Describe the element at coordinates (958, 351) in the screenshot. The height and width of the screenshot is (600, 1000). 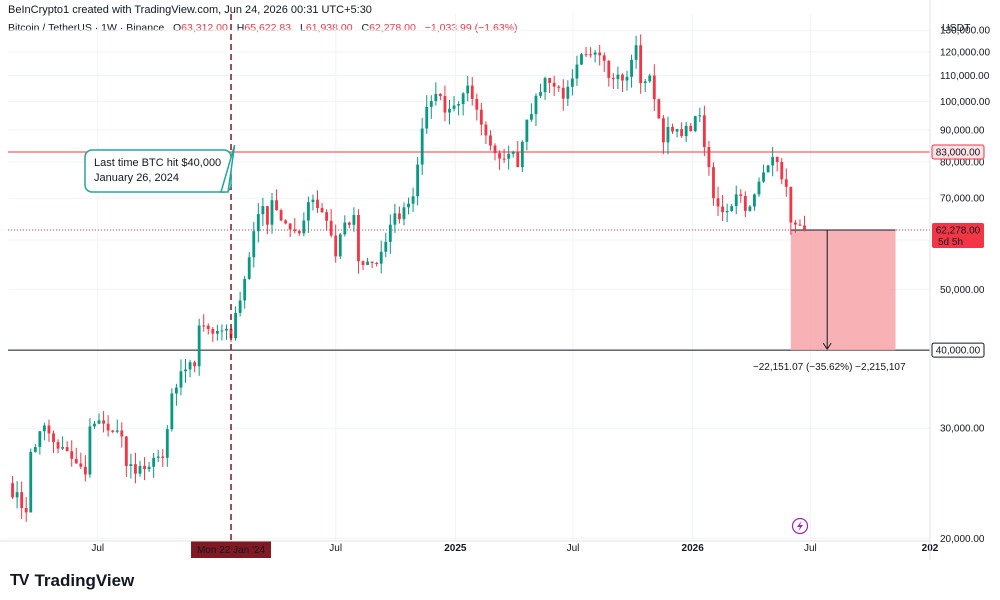
I see `price-level-label: 40,000.00` at that location.